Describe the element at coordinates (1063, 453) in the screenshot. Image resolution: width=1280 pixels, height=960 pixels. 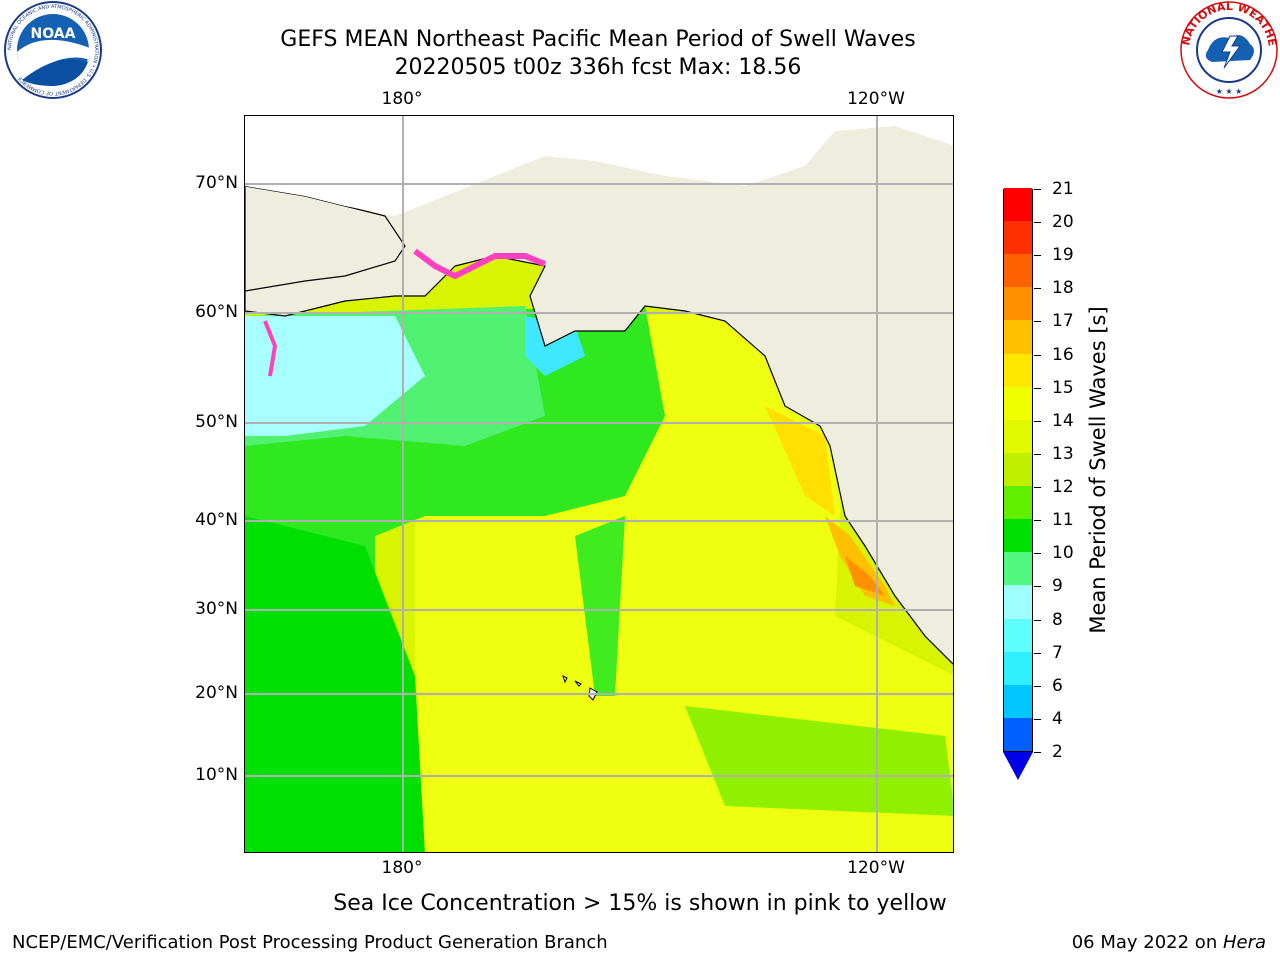
I see `colorbar-tick-label: 13` at that location.